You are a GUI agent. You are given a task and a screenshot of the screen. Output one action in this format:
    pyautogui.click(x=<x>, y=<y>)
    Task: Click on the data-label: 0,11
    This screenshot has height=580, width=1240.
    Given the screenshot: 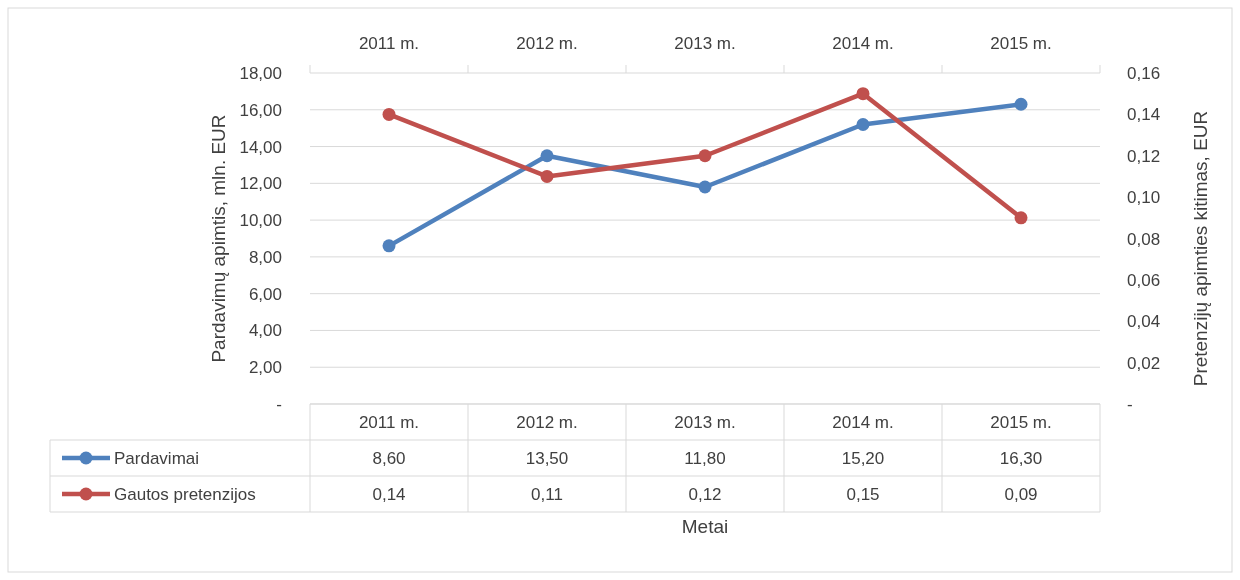 What is the action you would take?
    pyautogui.click(x=547, y=494)
    